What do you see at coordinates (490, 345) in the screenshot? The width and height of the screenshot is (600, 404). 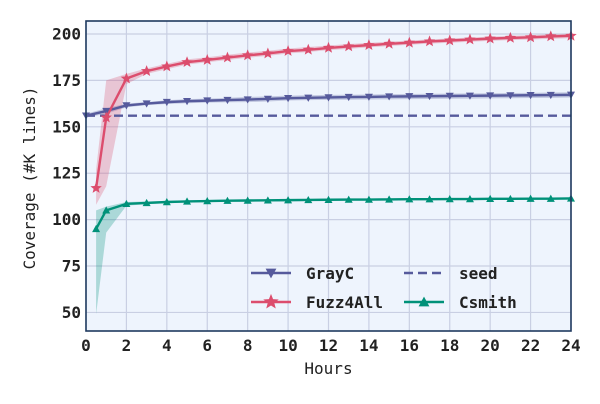 I see `x-tick-label: 20` at bounding box center [490, 345].